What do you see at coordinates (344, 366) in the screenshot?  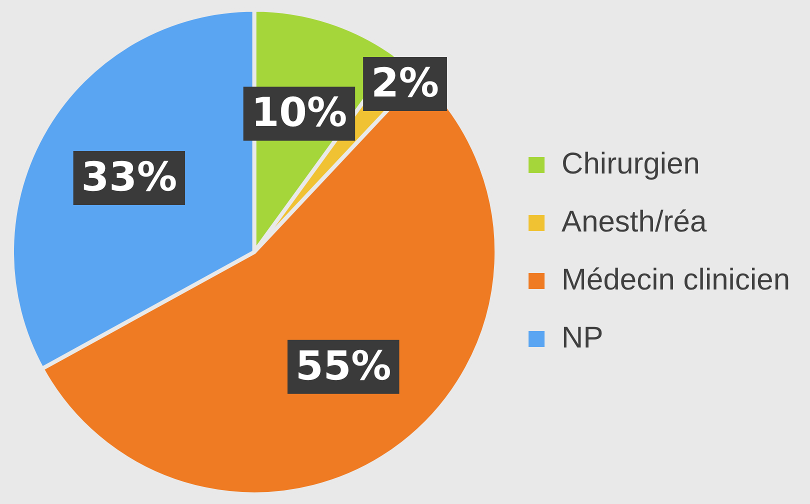 I see `data-label: 55%` at bounding box center [344, 366].